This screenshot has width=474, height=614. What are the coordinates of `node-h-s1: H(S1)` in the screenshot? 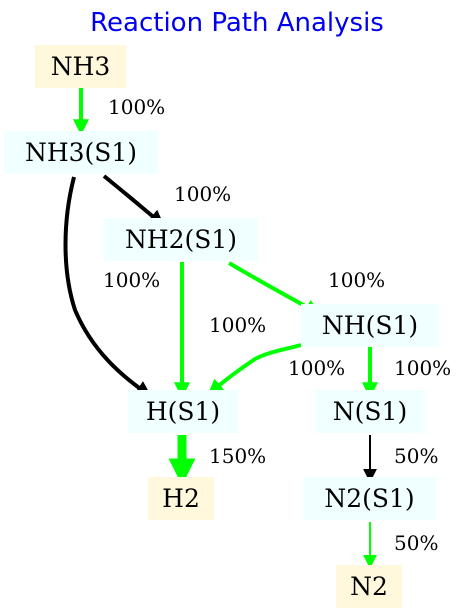 It's located at (183, 411).